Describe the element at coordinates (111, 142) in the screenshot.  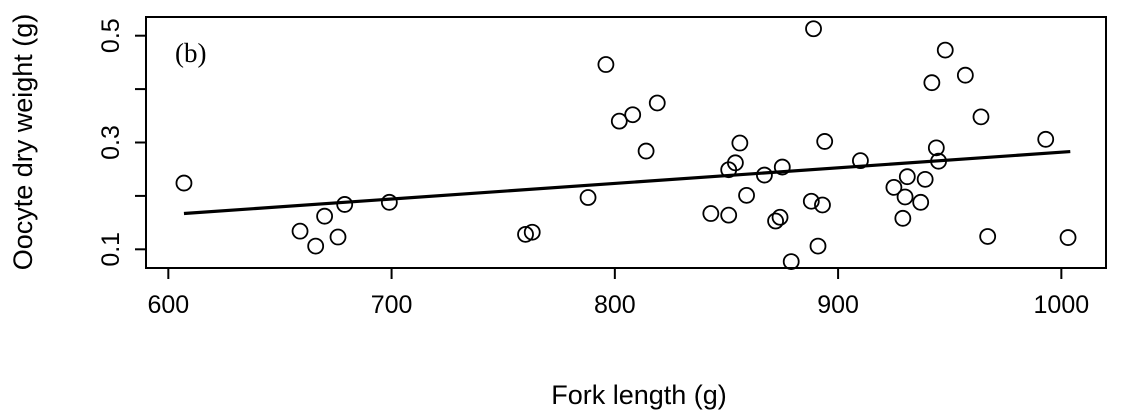
I see `y-tick-label: 0.3` at that location.